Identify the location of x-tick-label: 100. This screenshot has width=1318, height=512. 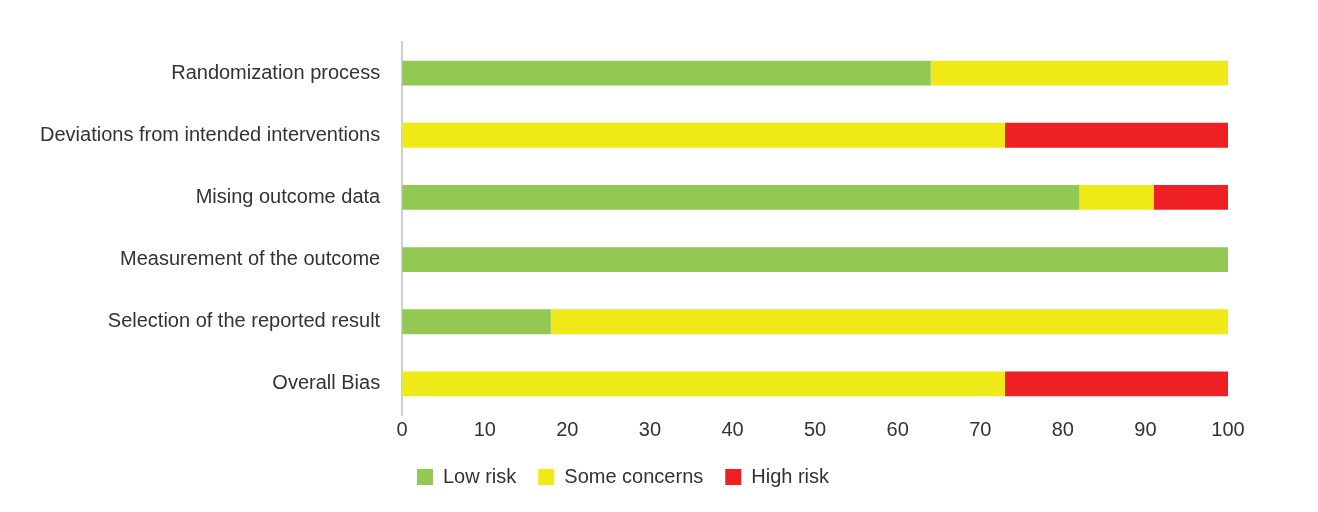
(1228, 428).